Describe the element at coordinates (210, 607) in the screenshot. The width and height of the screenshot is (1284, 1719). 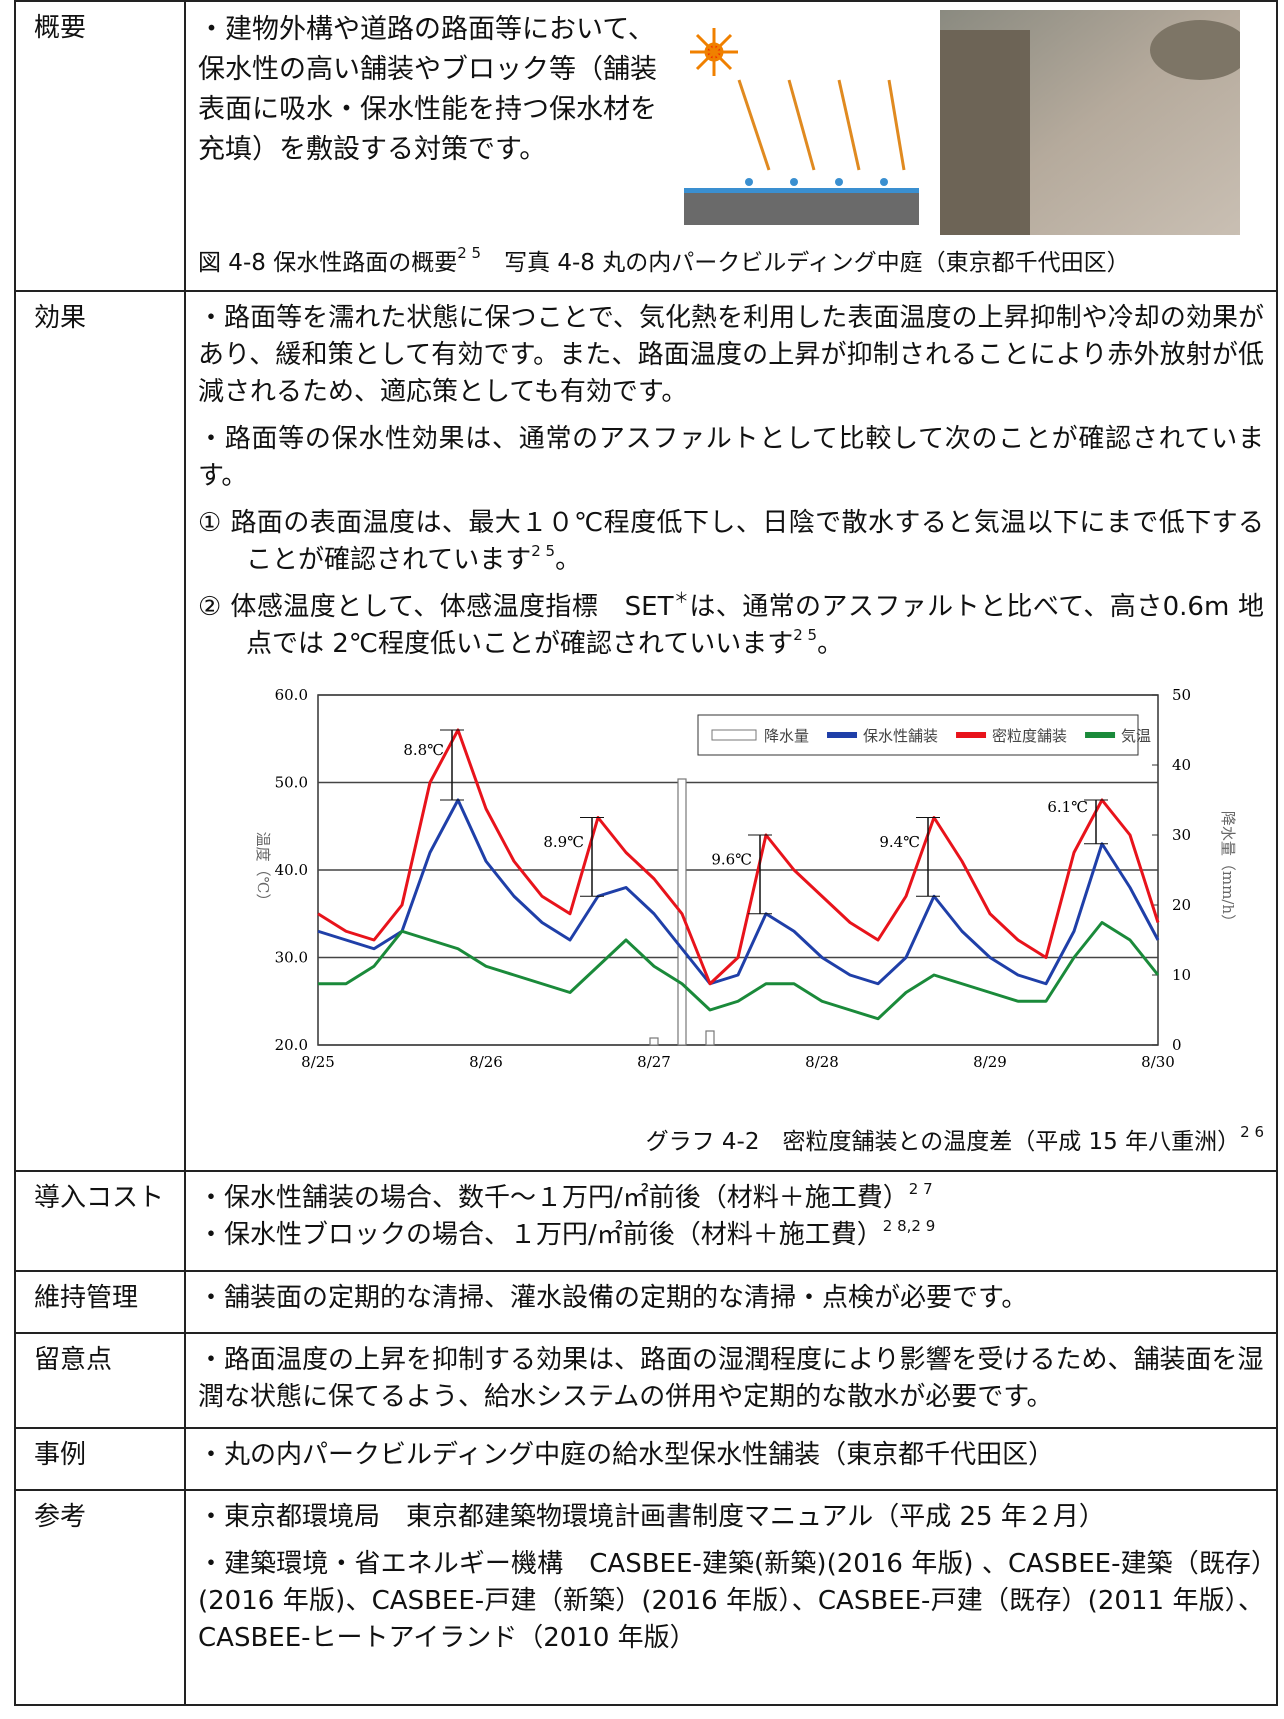
I see `item-number: ②` at that location.